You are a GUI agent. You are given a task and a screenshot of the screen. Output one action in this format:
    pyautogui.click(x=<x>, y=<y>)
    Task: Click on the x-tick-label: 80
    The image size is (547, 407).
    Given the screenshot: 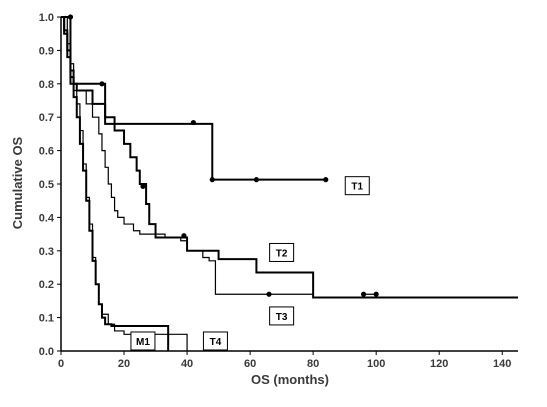 What is the action you would take?
    pyautogui.click(x=313, y=364)
    